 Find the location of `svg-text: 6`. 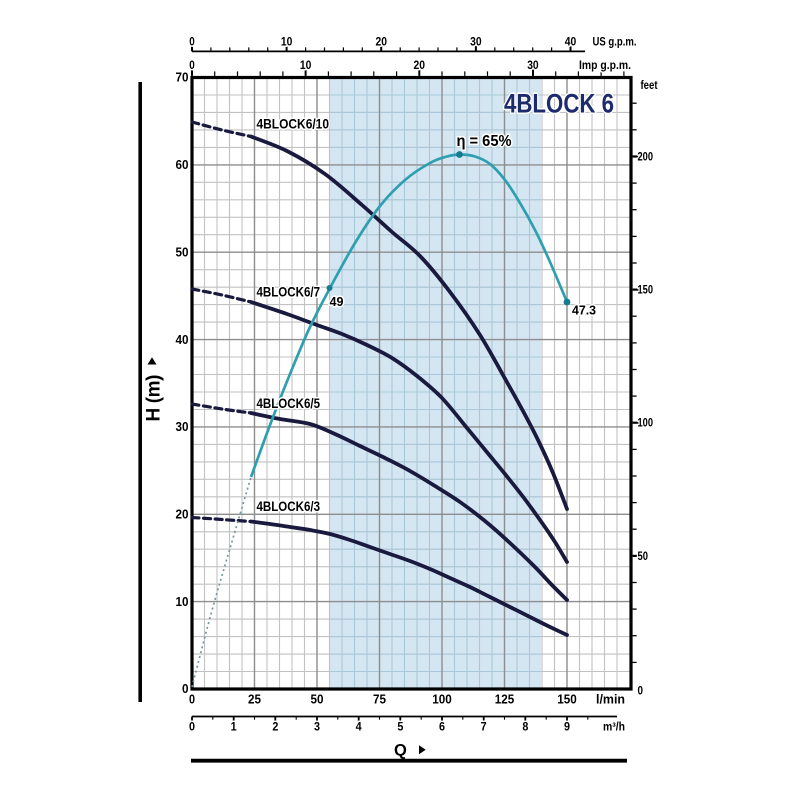

svg-text: 6 is located at coordinates (442, 727).